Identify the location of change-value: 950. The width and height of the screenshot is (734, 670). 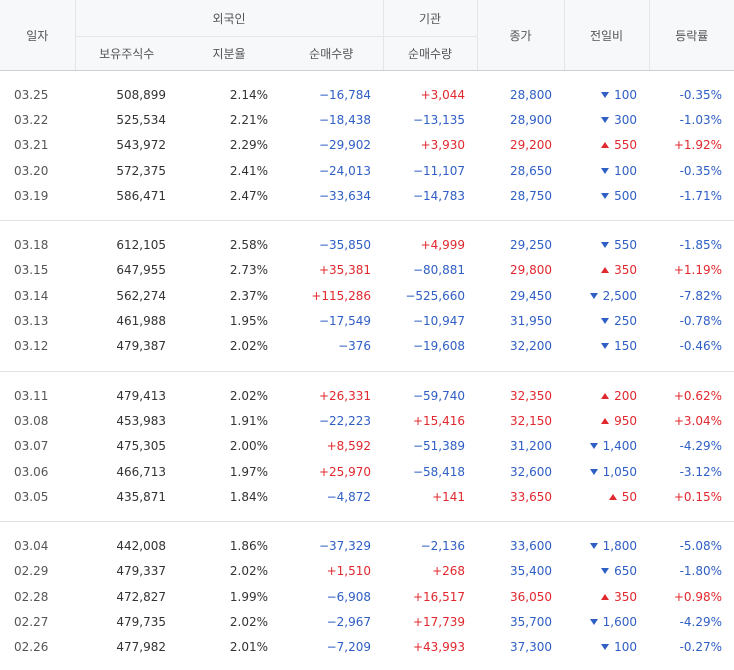
(626, 420).